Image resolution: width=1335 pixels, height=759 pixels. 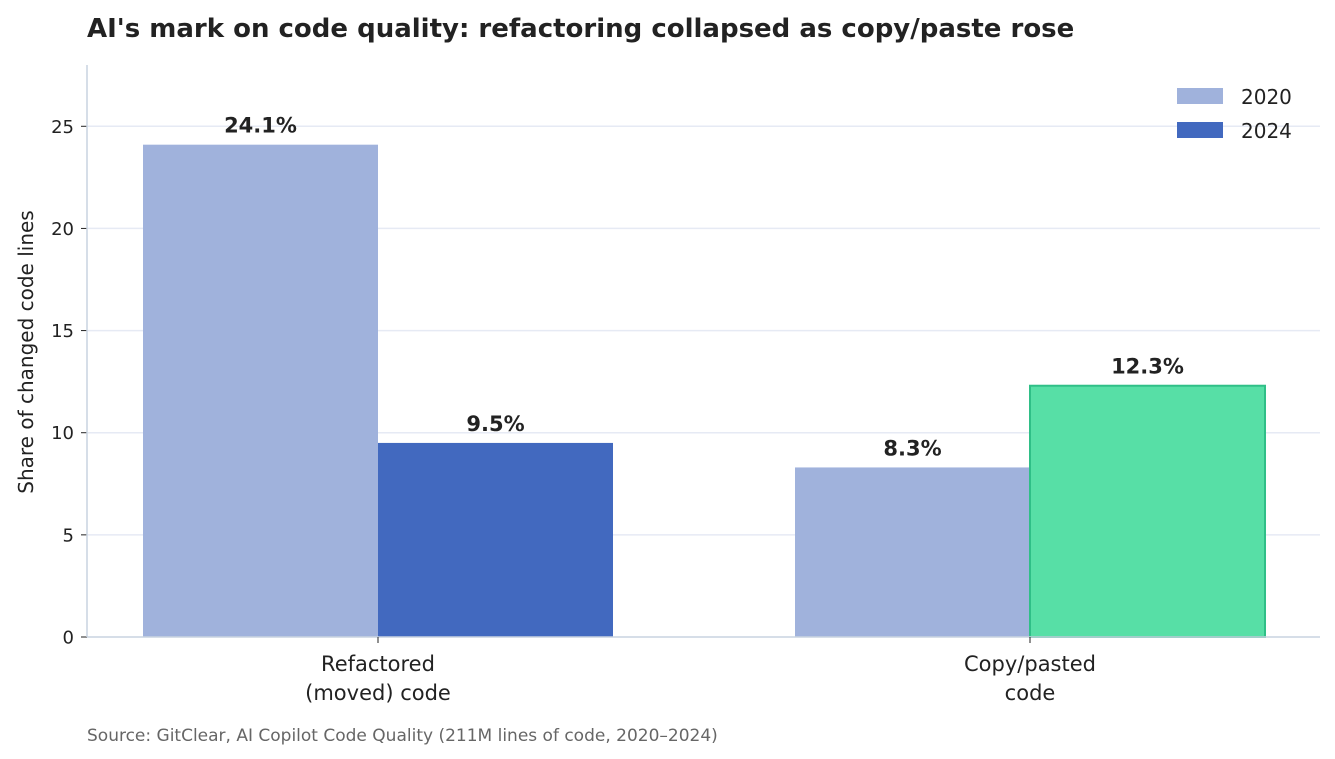 What do you see at coordinates (1266, 97) in the screenshot?
I see `legend-label-2020: 2020` at bounding box center [1266, 97].